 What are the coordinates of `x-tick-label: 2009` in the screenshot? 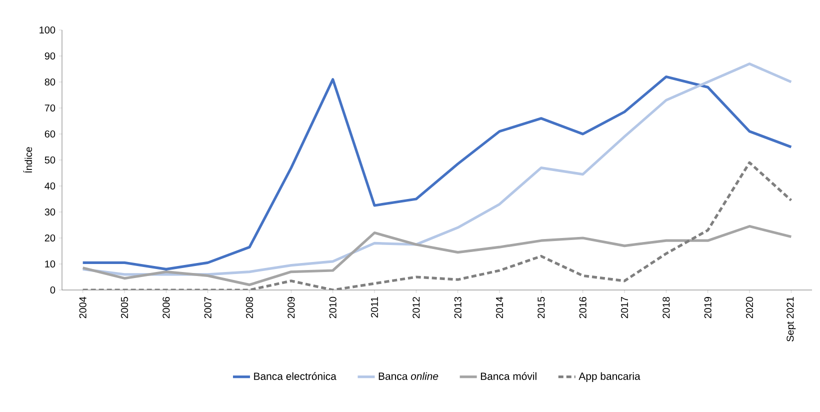 It's located at (291, 307).